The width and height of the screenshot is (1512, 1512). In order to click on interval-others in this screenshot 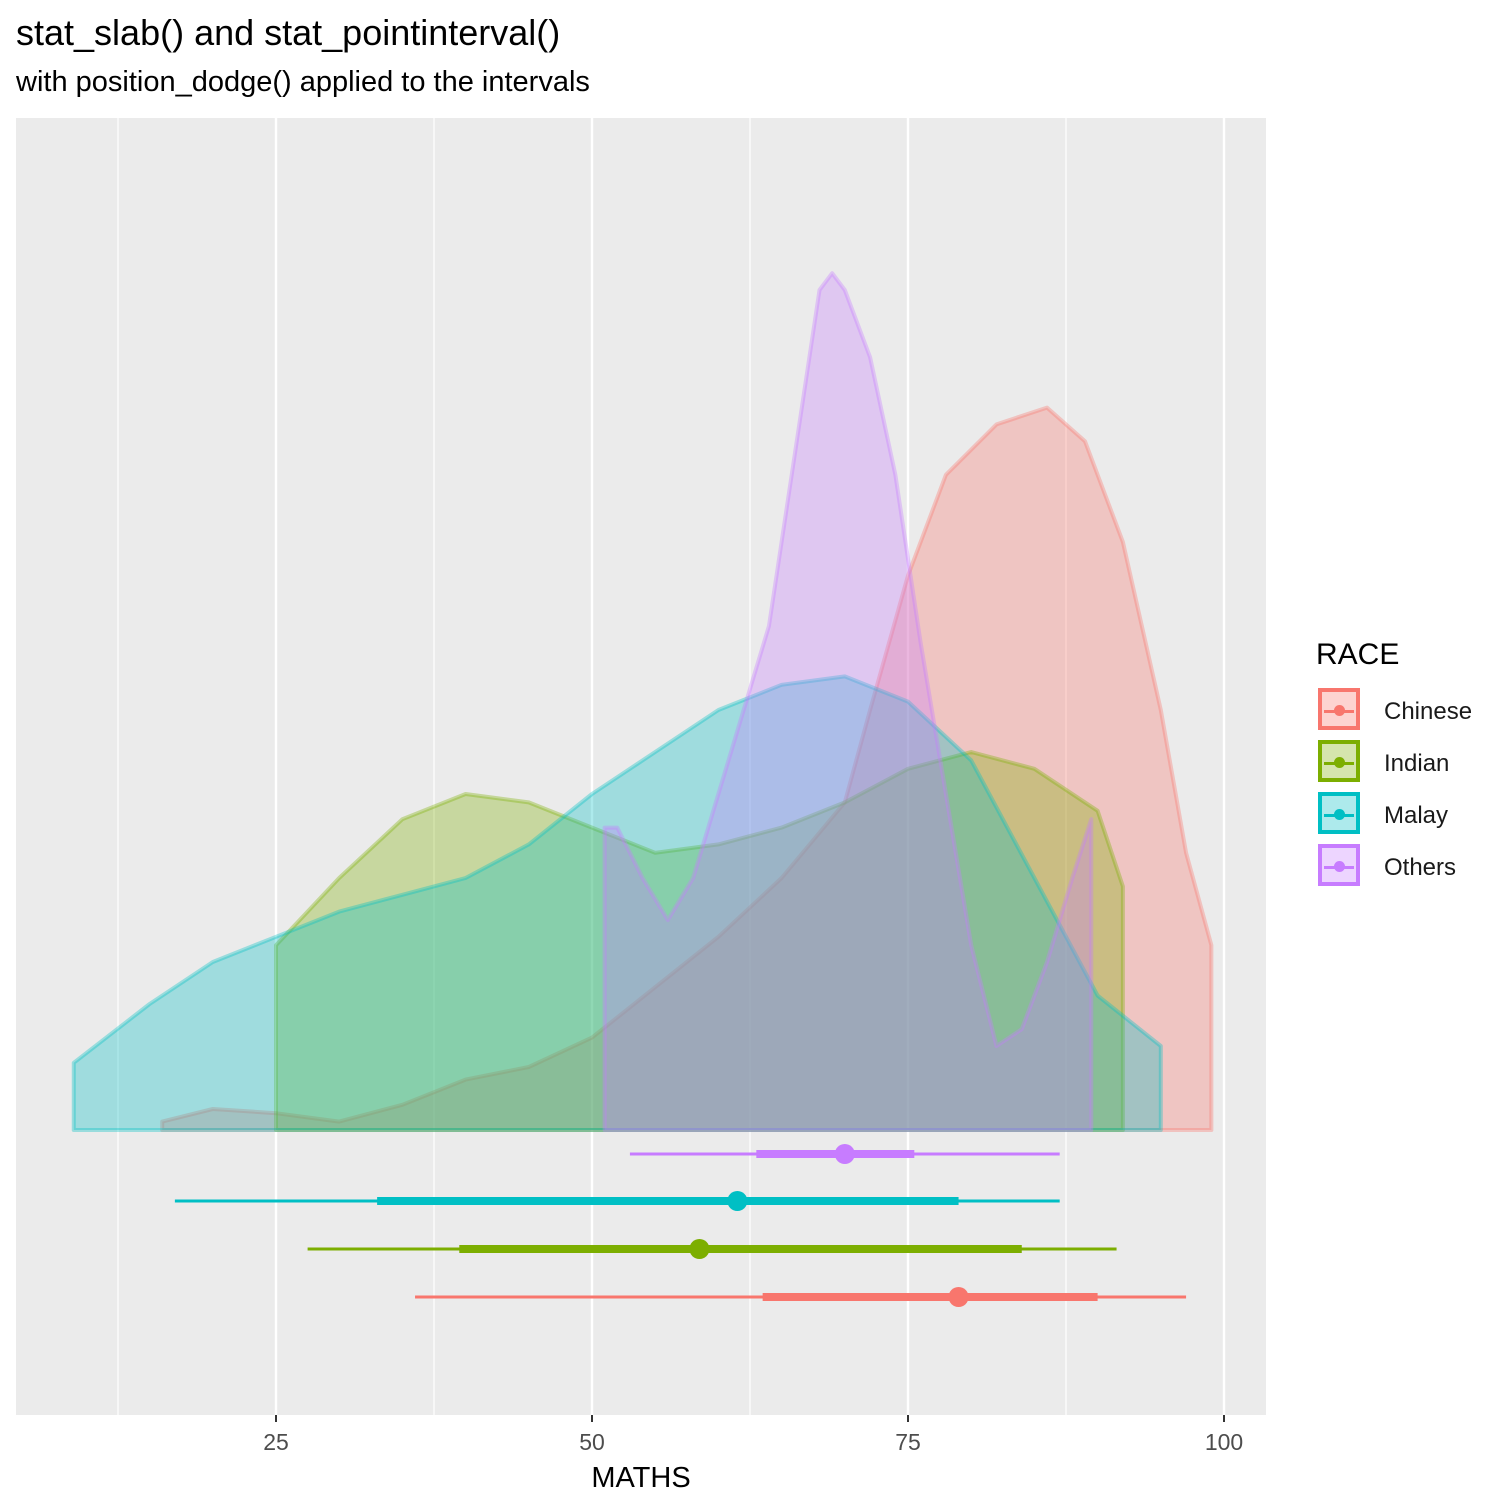, I will do `click(844, 1154)`.